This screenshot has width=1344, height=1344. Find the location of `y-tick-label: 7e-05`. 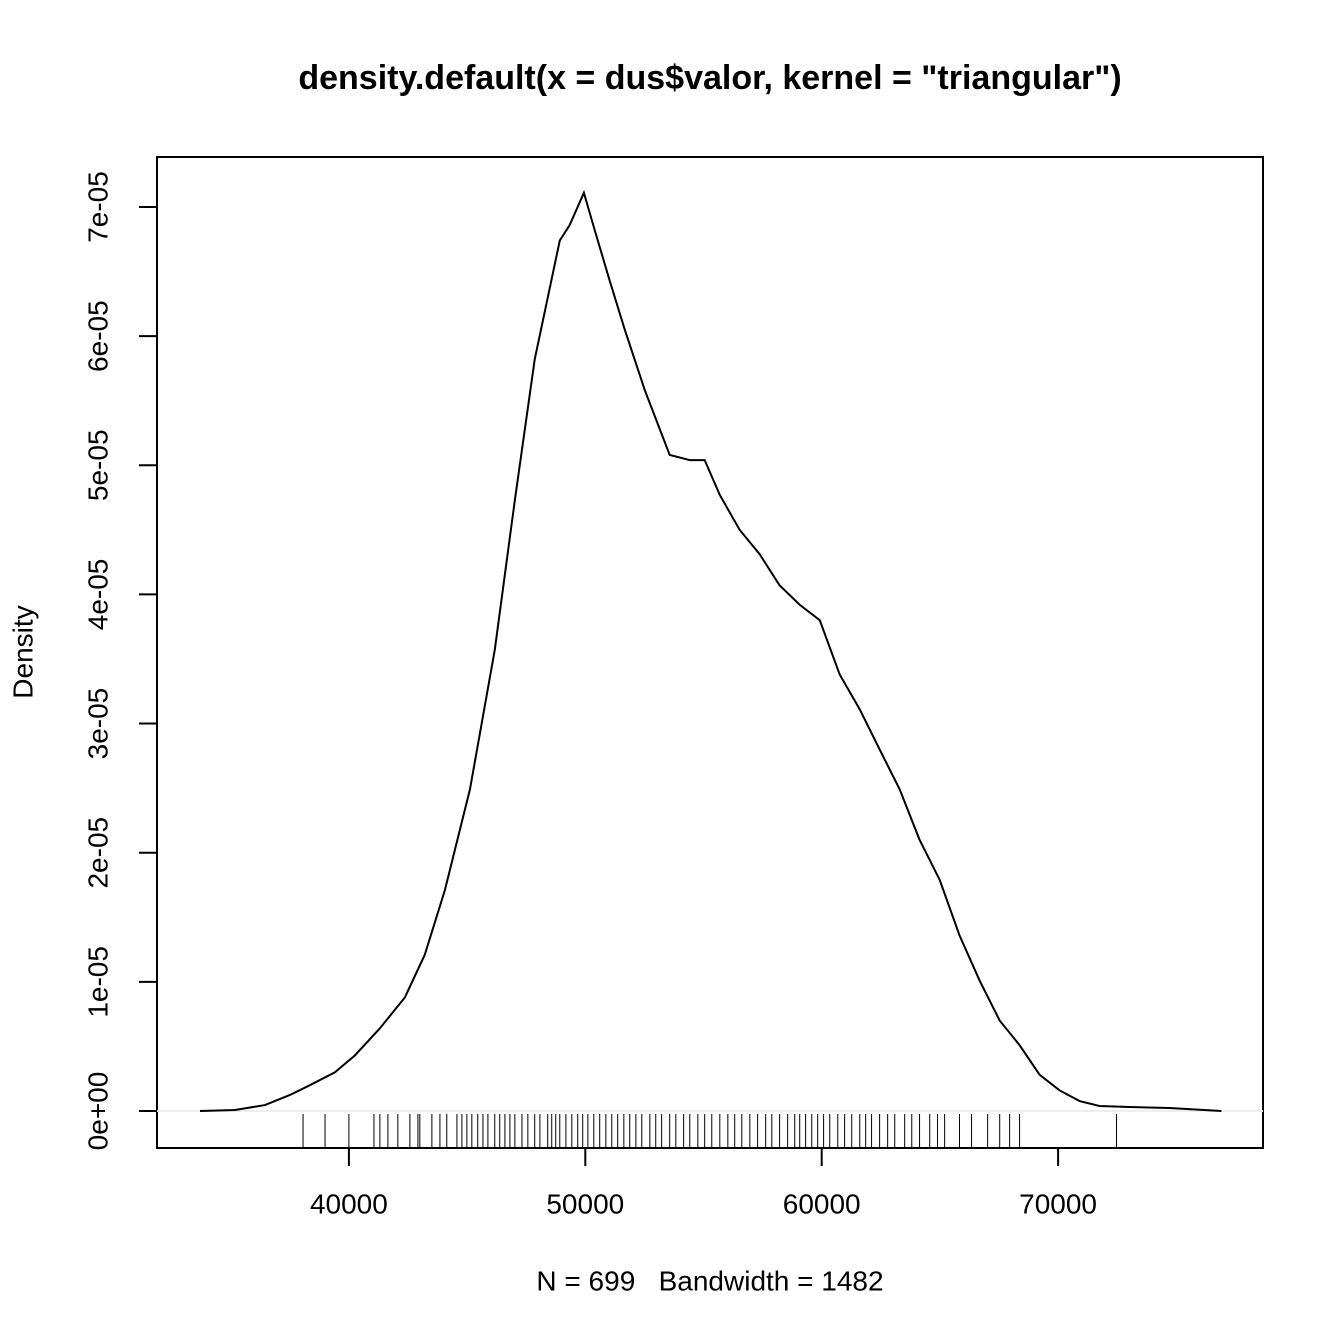

y-tick-label: 7e-05 is located at coordinates (97, 207).